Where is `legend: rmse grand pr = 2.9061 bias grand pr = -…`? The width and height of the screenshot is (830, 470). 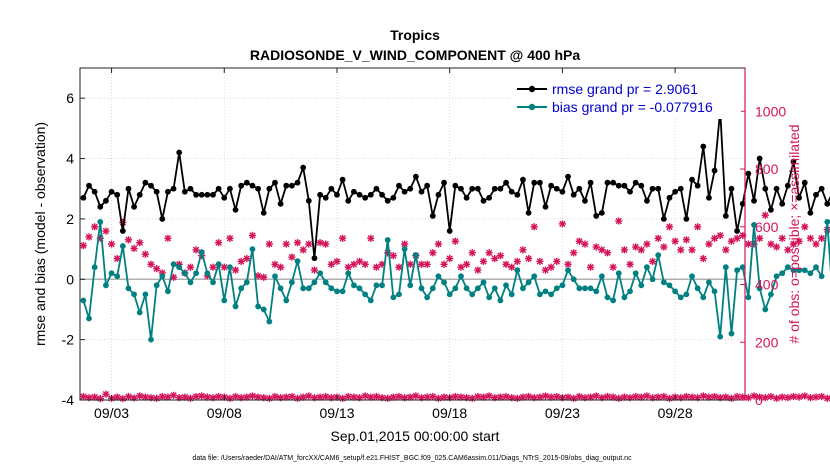
legend: rmse grand pr = 2.9061 bias grand pr = -… is located at coordinates (626, 97).